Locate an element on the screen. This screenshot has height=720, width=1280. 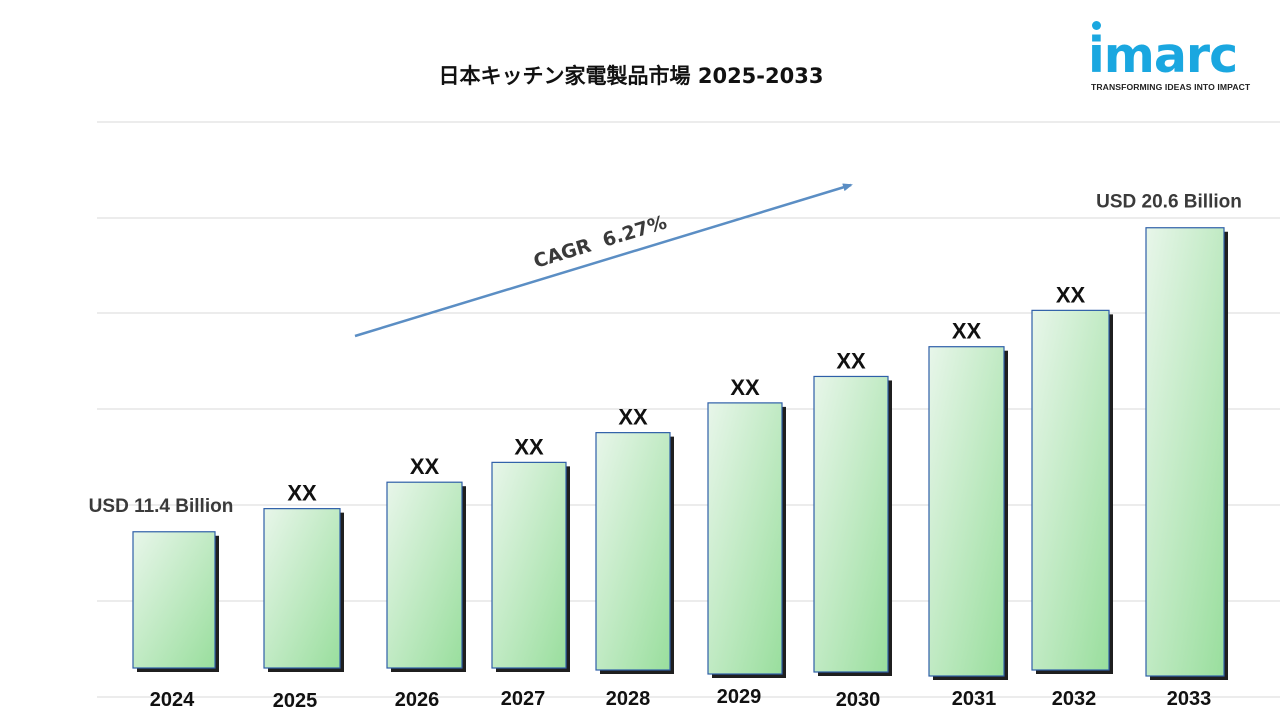
x-tick-label: 2025 is located at coordinates (295, 701).